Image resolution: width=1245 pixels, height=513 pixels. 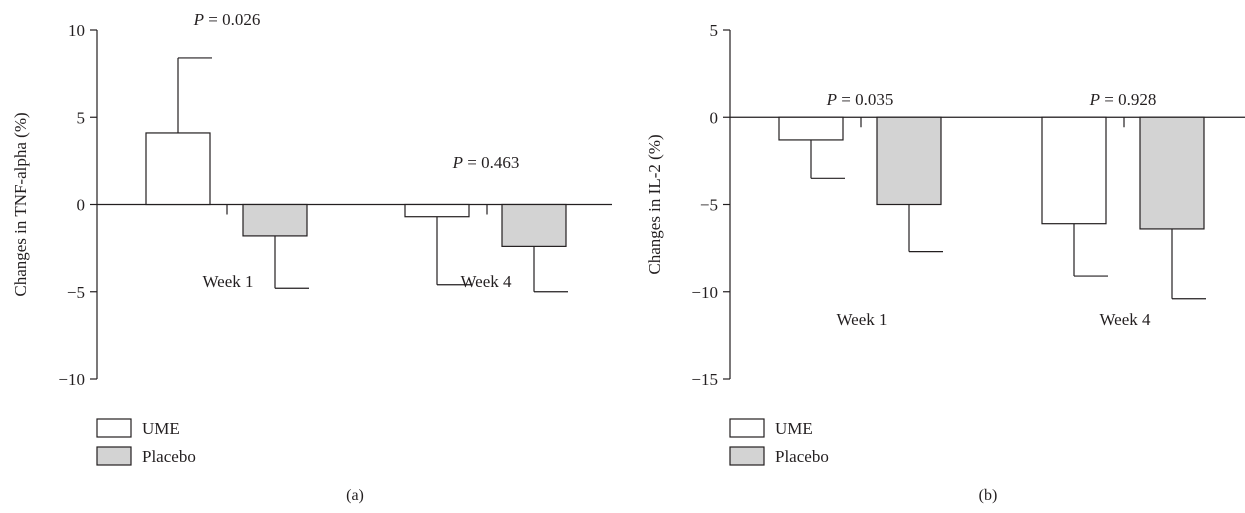 I want to click on p-value-annotation: P = 0.026, so click(x=227, y=19).